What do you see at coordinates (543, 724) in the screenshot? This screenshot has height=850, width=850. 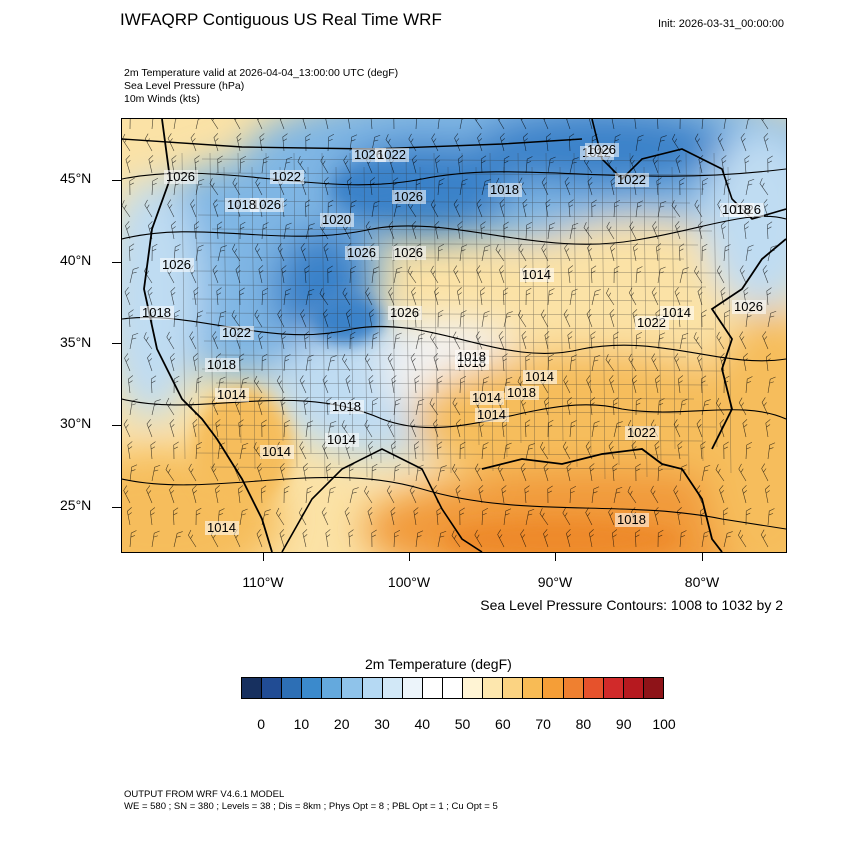 I see `colorbar-tick-label: 70` at bounding box center [543, 724].